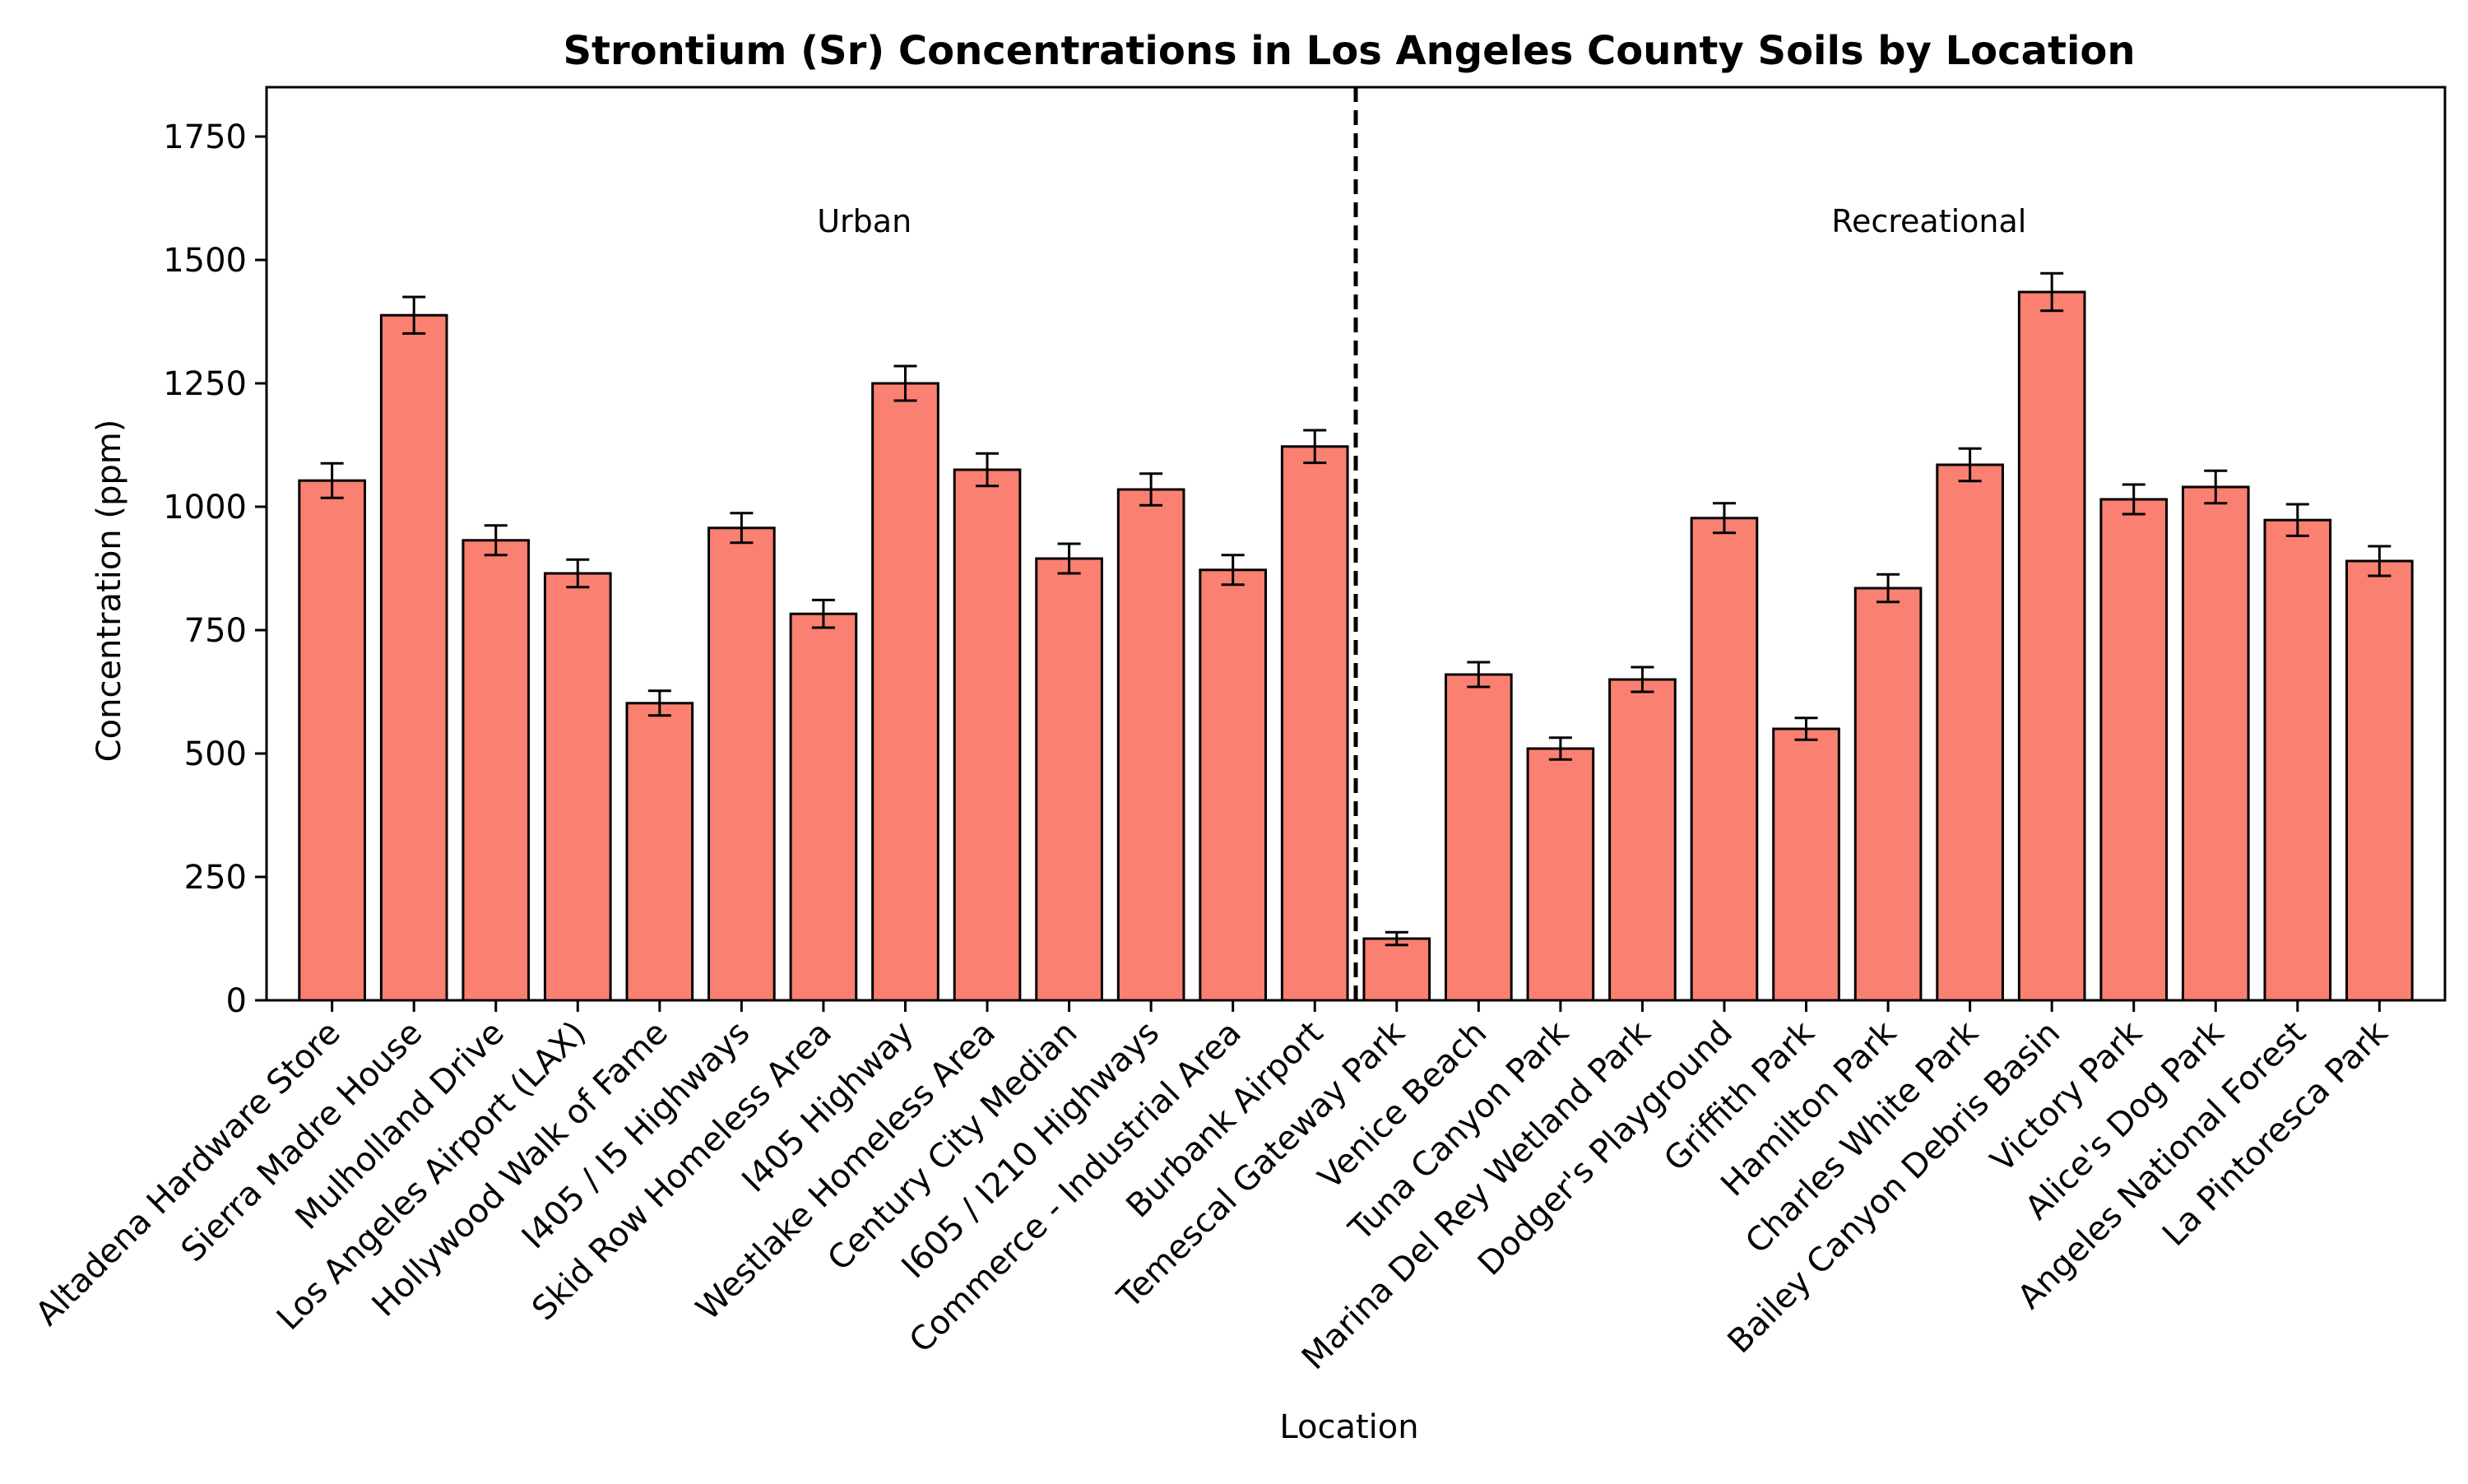 The height and width of the screenshot is (1484, 2468). I want to click on y-tick-label: 1500, so click(205, 261).